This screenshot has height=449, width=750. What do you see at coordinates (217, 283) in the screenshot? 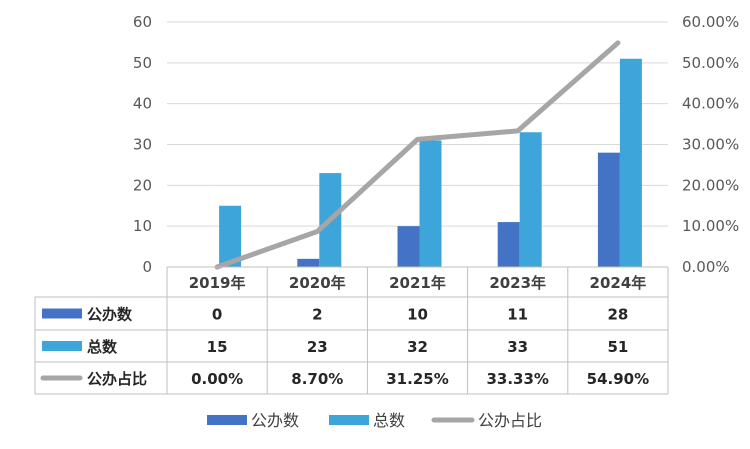
I see `category-label: 2019年` at bounding box center [217, 283].